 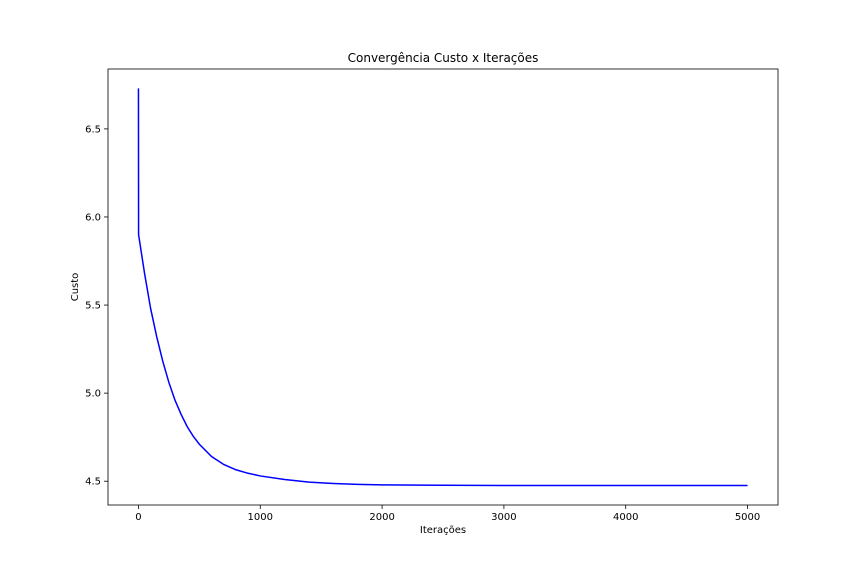 I want to click on x-tick-label: 5000, so click(x=747, y=517).